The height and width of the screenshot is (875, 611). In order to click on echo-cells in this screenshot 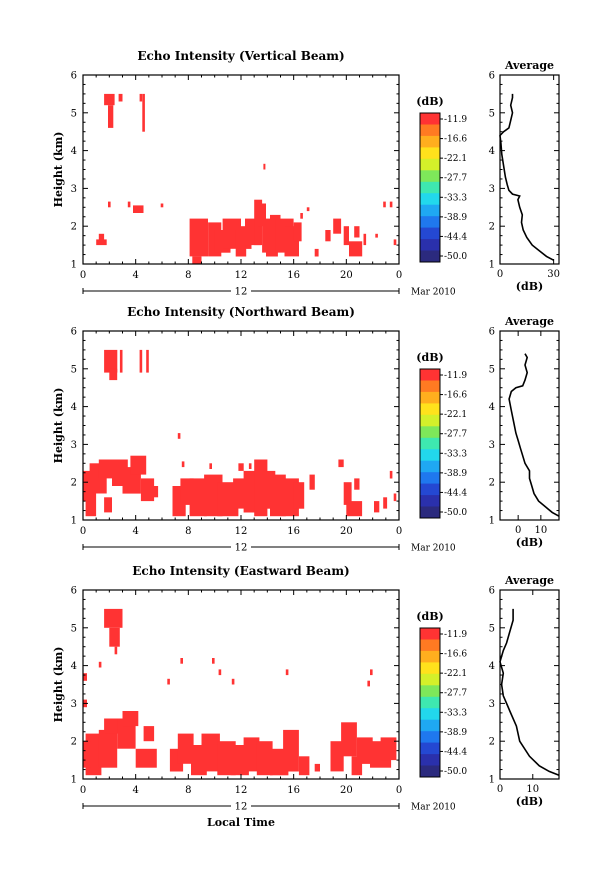, I will do `click(240, 692)`.